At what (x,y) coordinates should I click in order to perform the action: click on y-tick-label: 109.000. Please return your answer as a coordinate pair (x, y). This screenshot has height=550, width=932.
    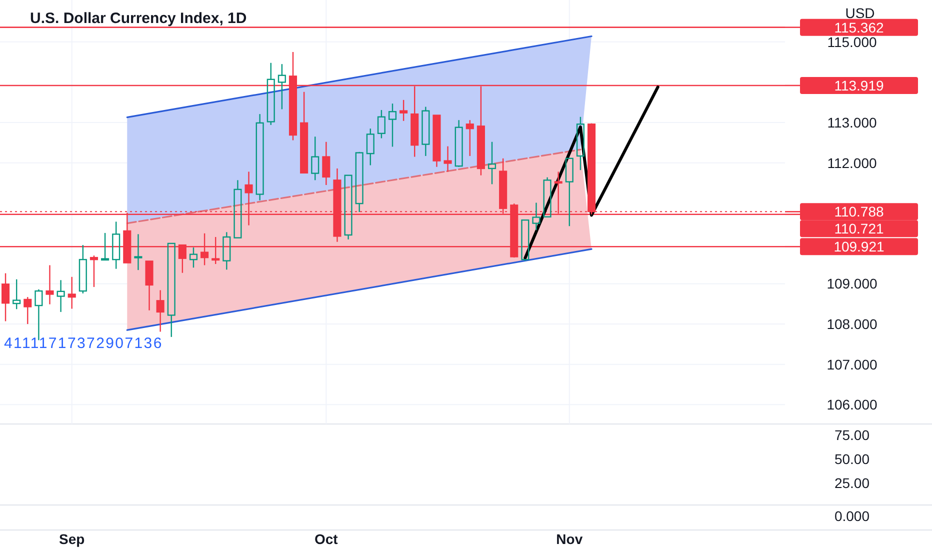
    Looking at the image, I should click on (852, 284).